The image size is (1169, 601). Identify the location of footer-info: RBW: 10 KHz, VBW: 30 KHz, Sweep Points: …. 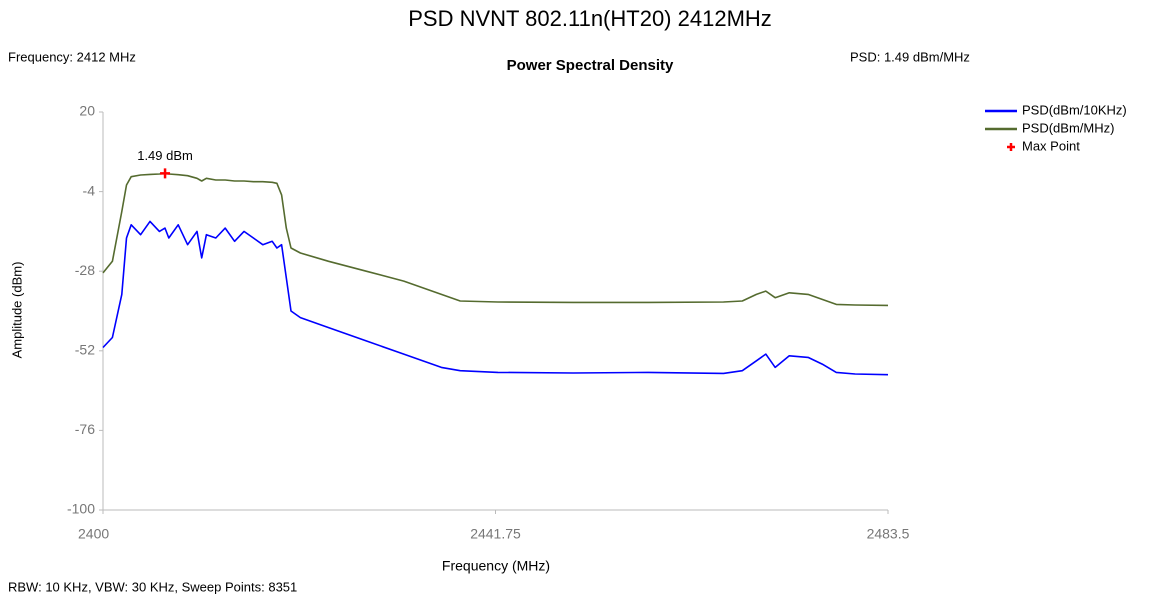
(152, 586).